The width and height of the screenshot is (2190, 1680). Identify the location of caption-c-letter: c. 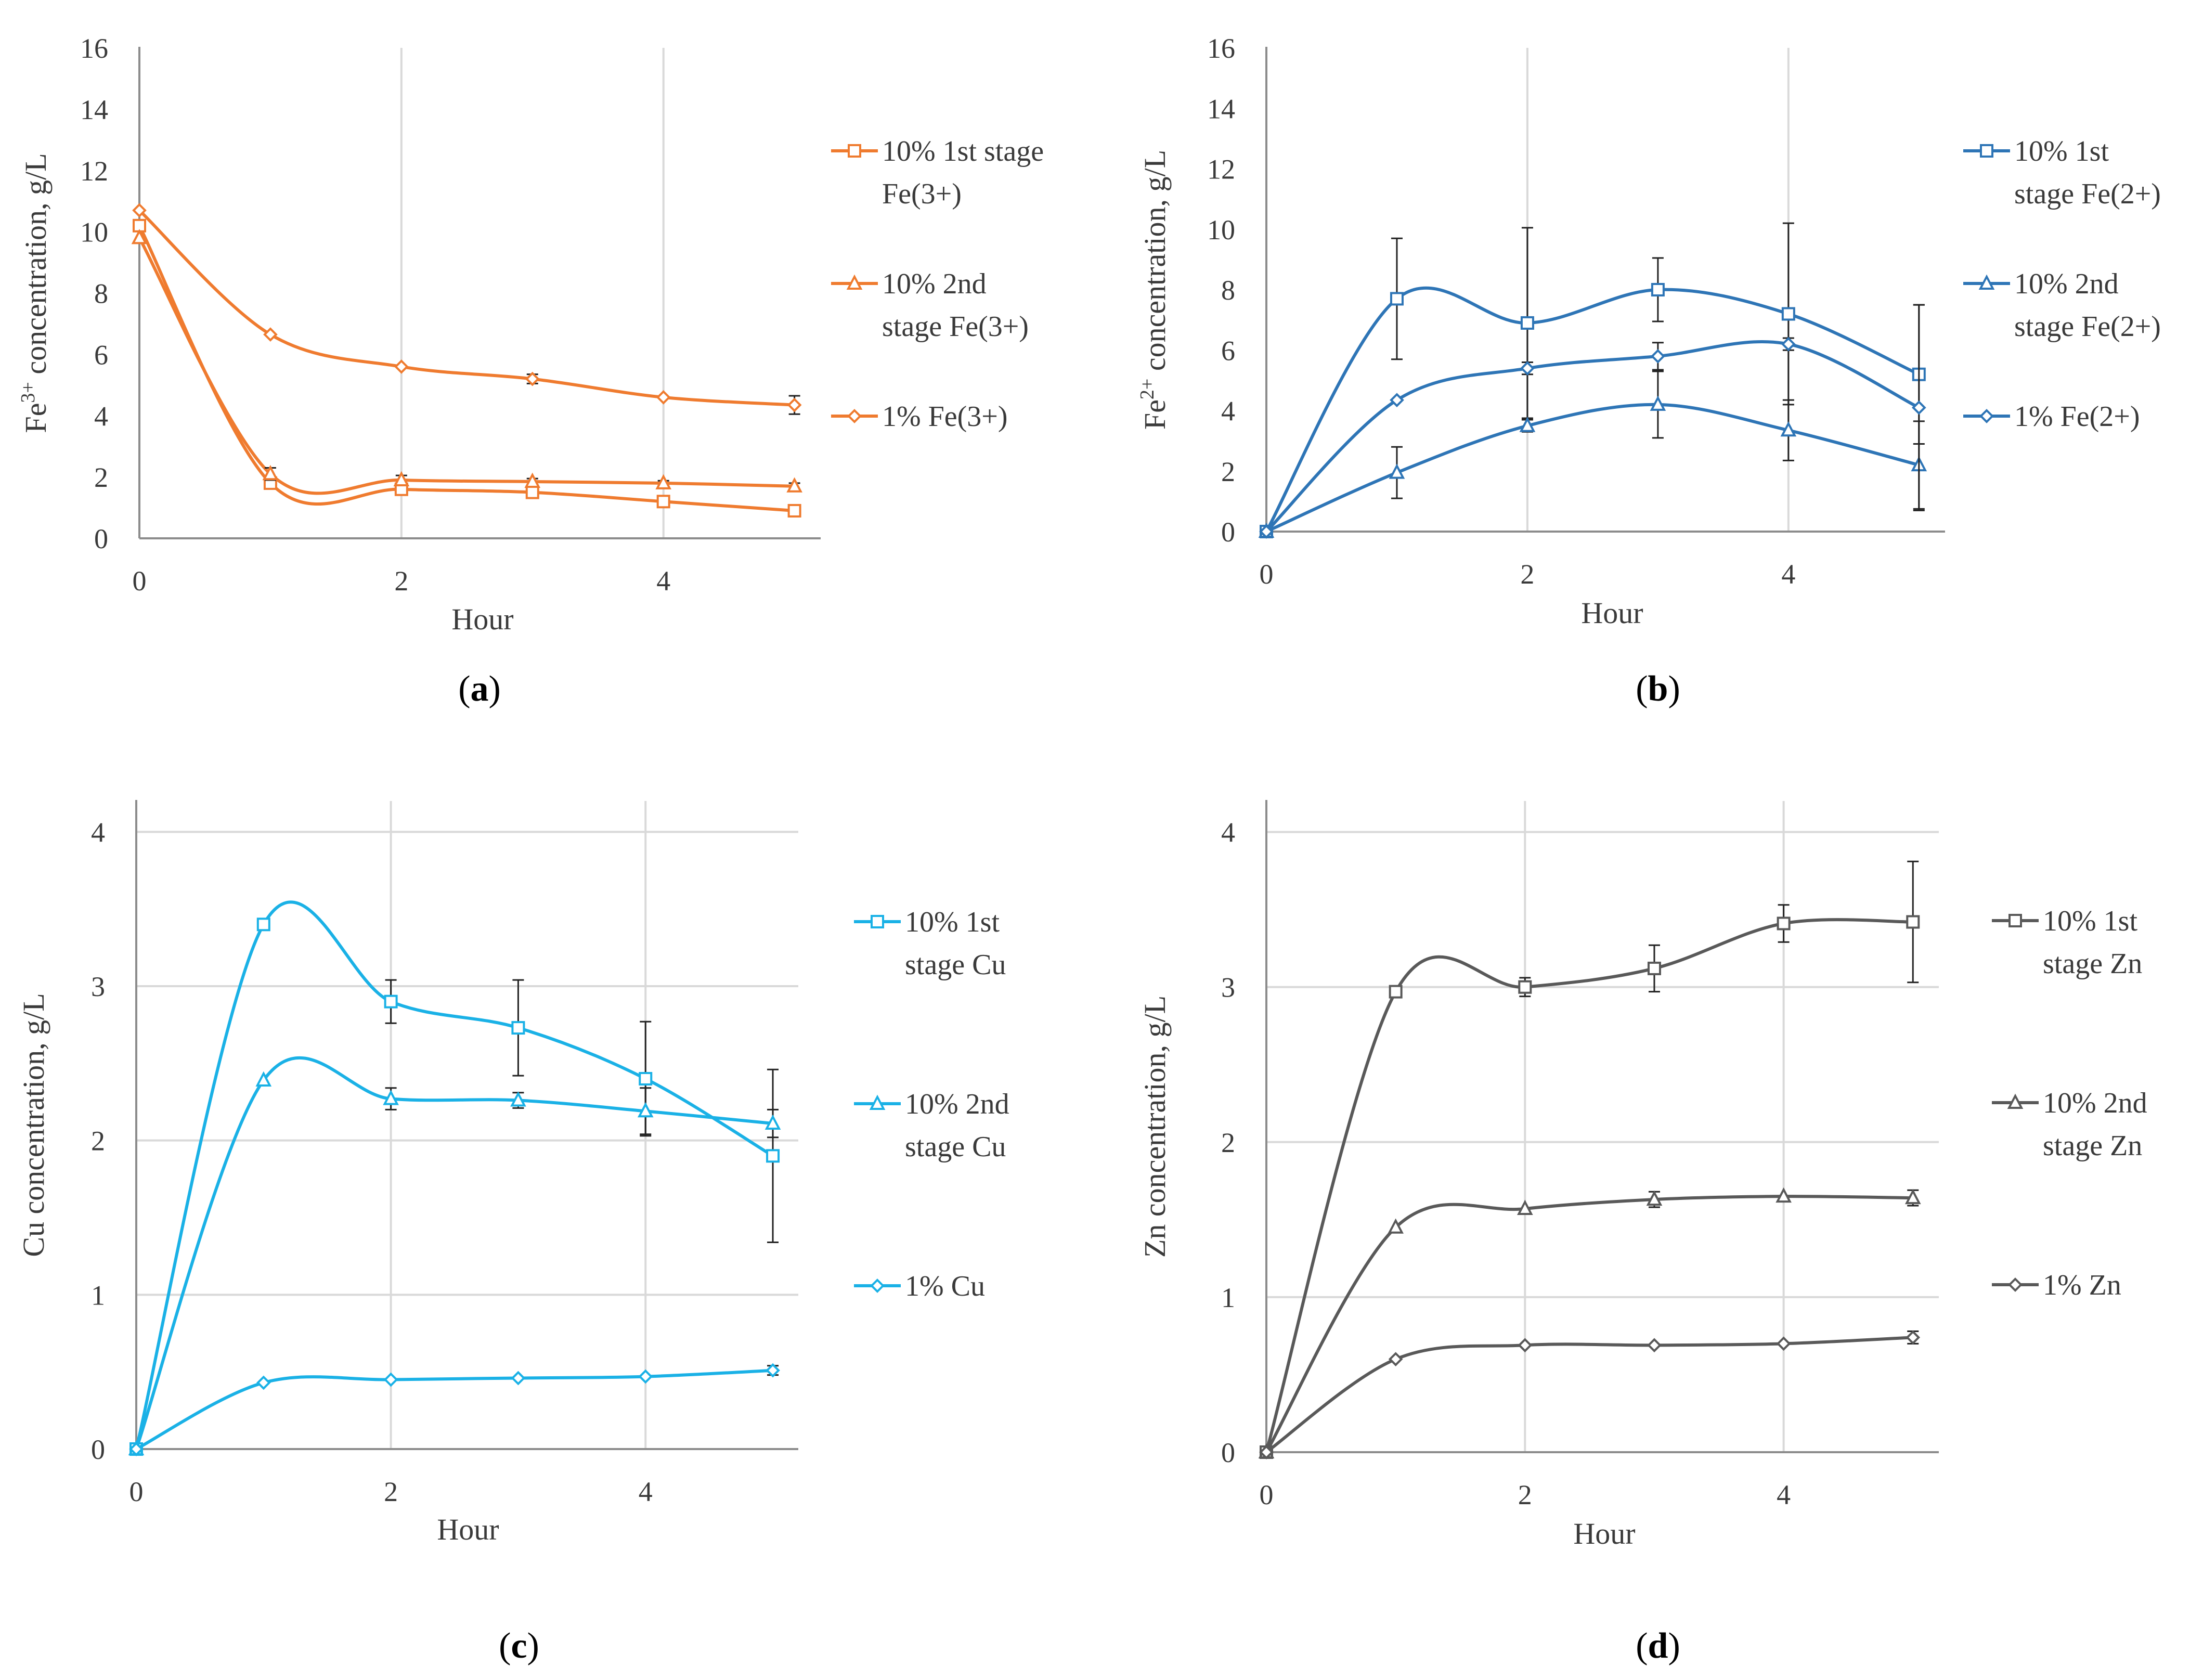
(519, 1646).